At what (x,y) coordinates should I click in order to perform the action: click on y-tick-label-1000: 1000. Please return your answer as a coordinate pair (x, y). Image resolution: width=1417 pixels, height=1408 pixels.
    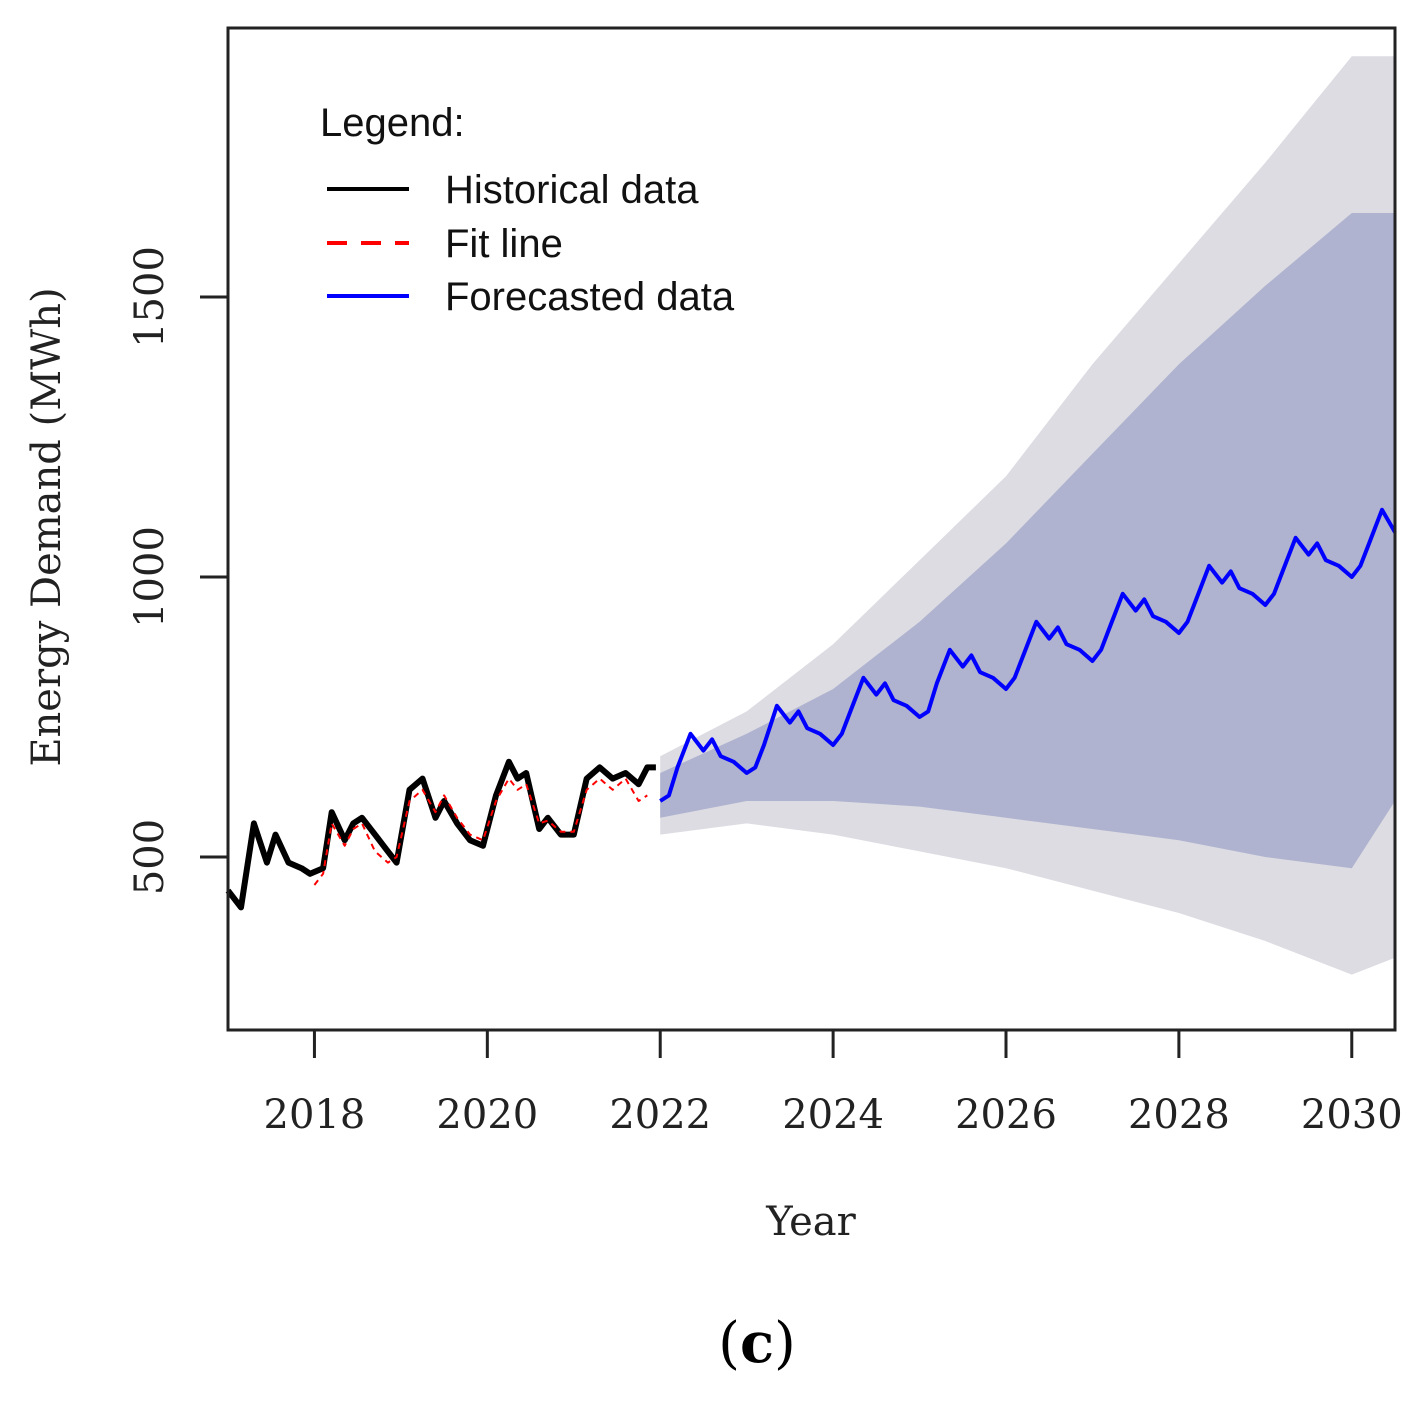
    Looking at the image, I should click on (150, 577).